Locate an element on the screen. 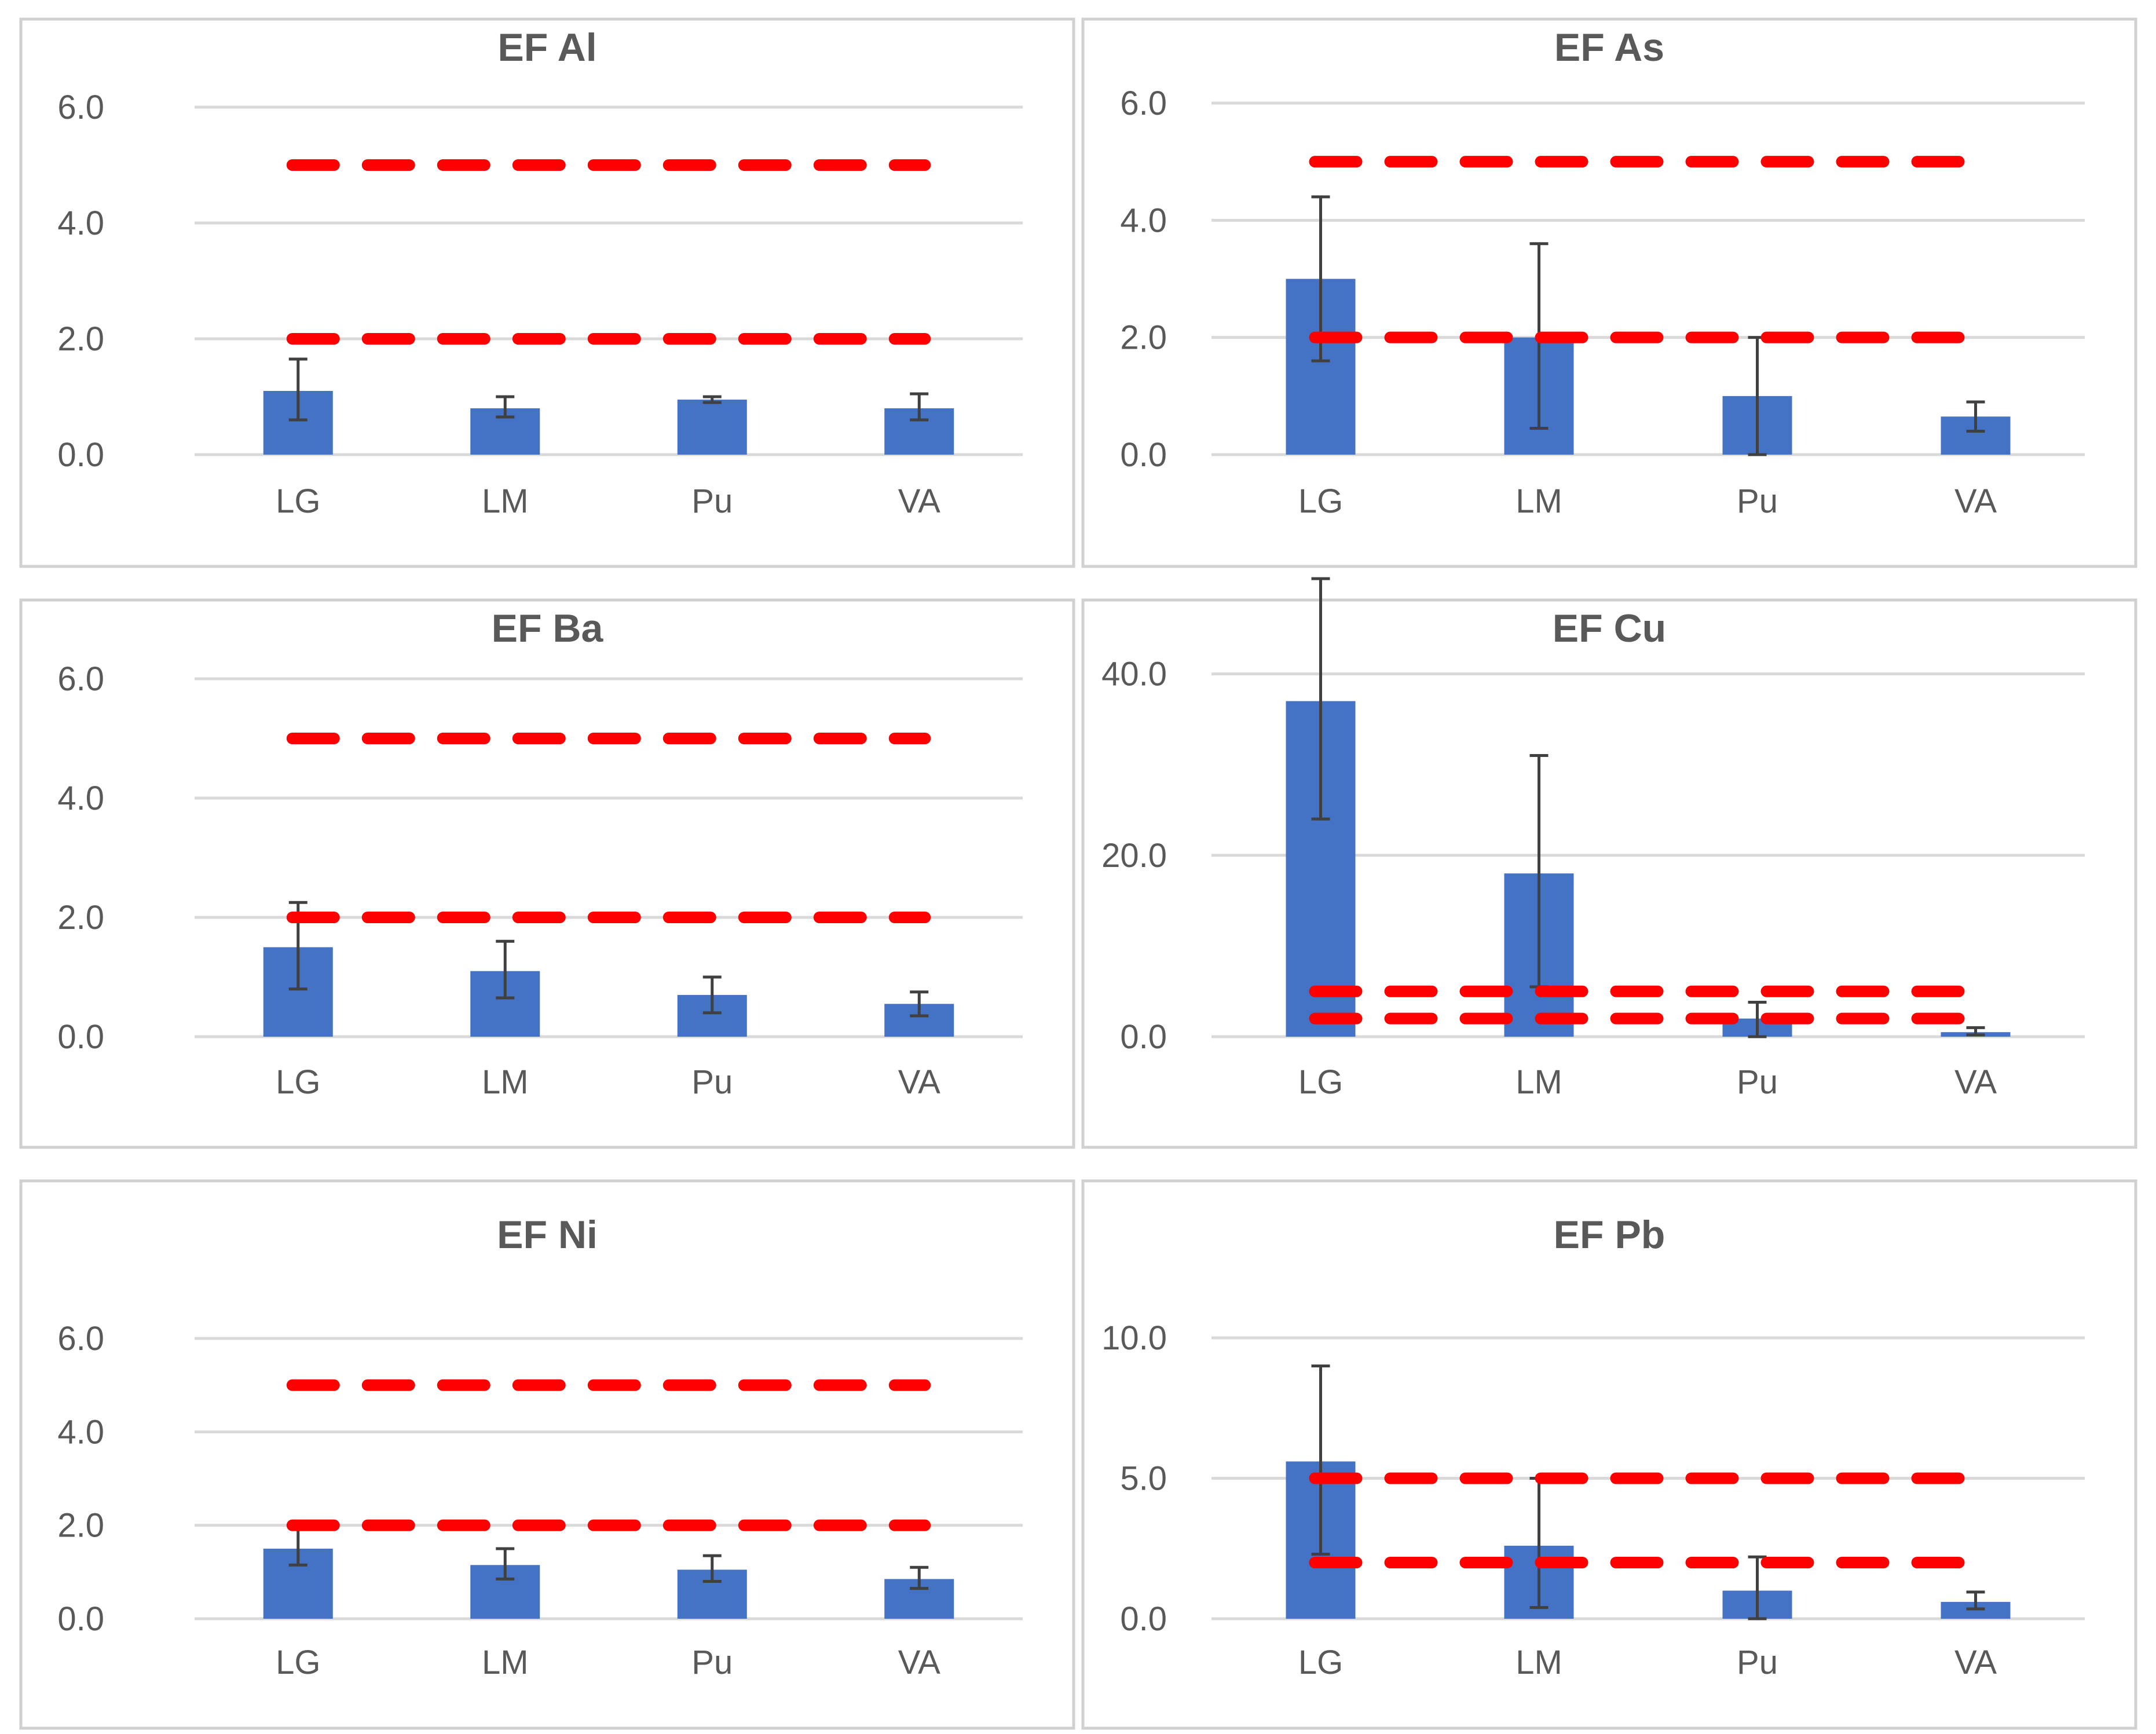  chart-title: EF Al is located at coordinates (546, 47).